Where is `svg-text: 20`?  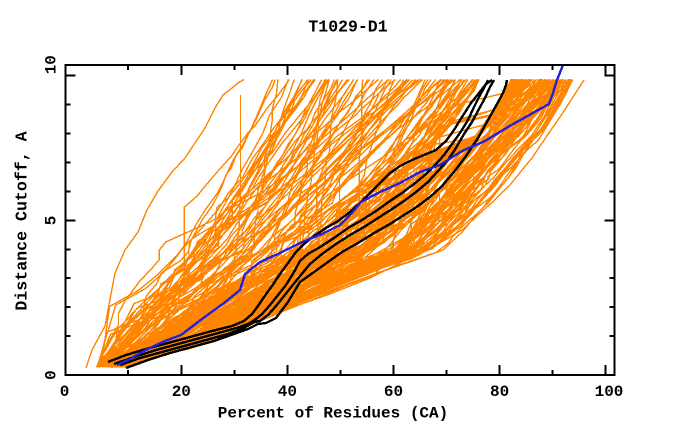 svg-text: 20 is located at coordinates (181, 392).